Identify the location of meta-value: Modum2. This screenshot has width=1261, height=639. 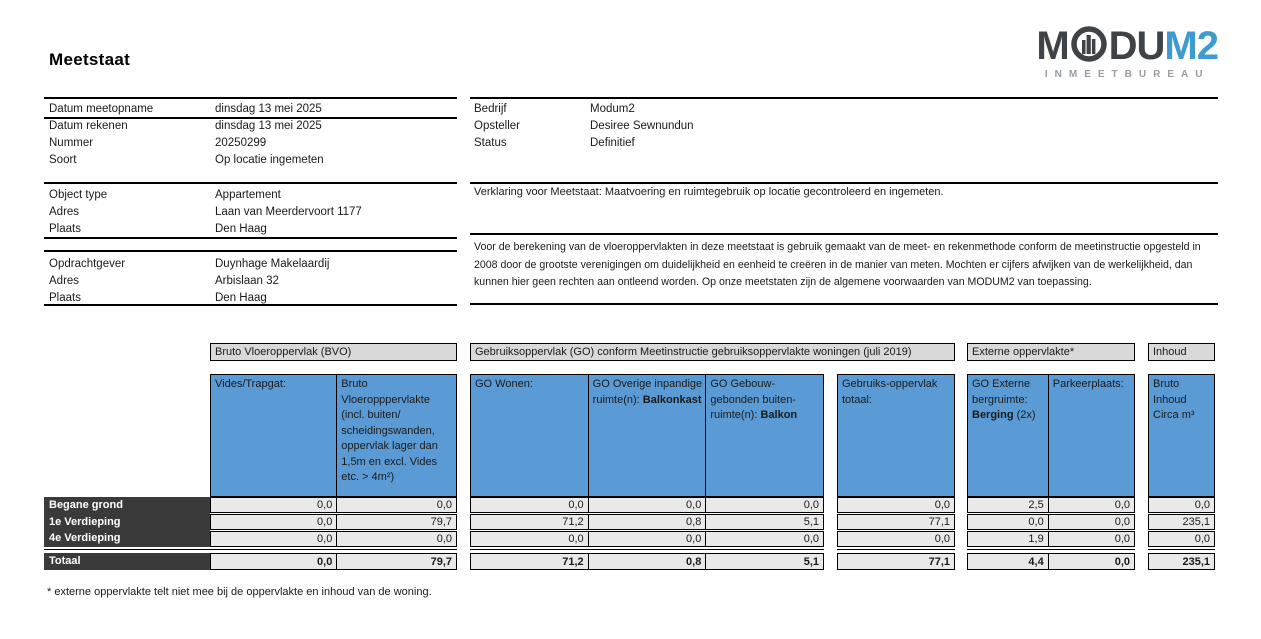
(612, 108).